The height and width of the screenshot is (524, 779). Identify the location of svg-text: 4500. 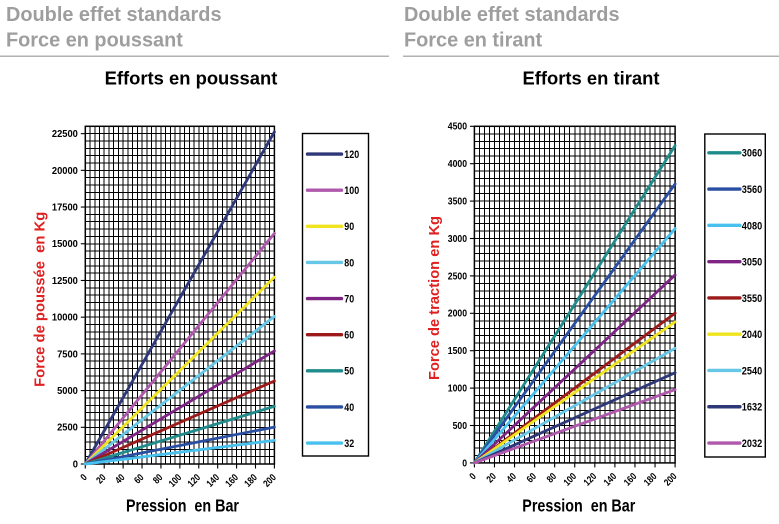
(457, 127).